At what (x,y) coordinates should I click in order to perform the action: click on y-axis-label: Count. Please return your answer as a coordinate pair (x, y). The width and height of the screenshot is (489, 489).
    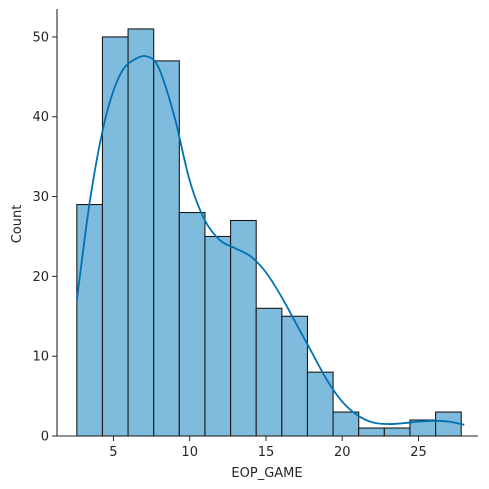
    Looking at the image, I should click on (17, 224).